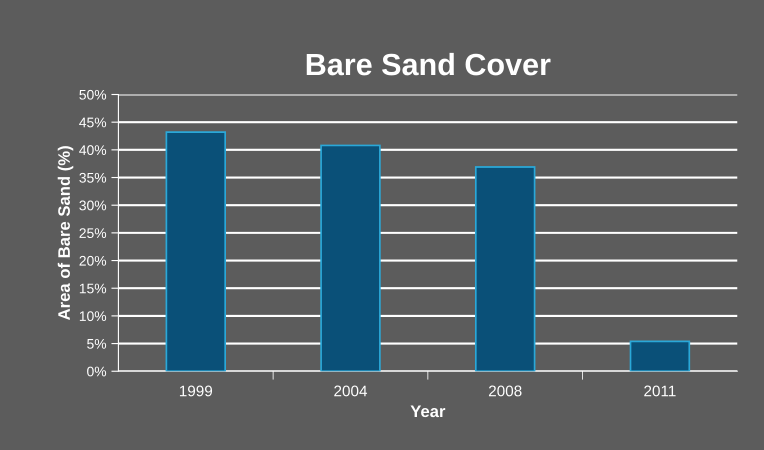 This screenshot has width=764, height=450. Describe the element at coordinates (93, 289) in the screenshot. I see `y-tick-label: 15%` at that location.